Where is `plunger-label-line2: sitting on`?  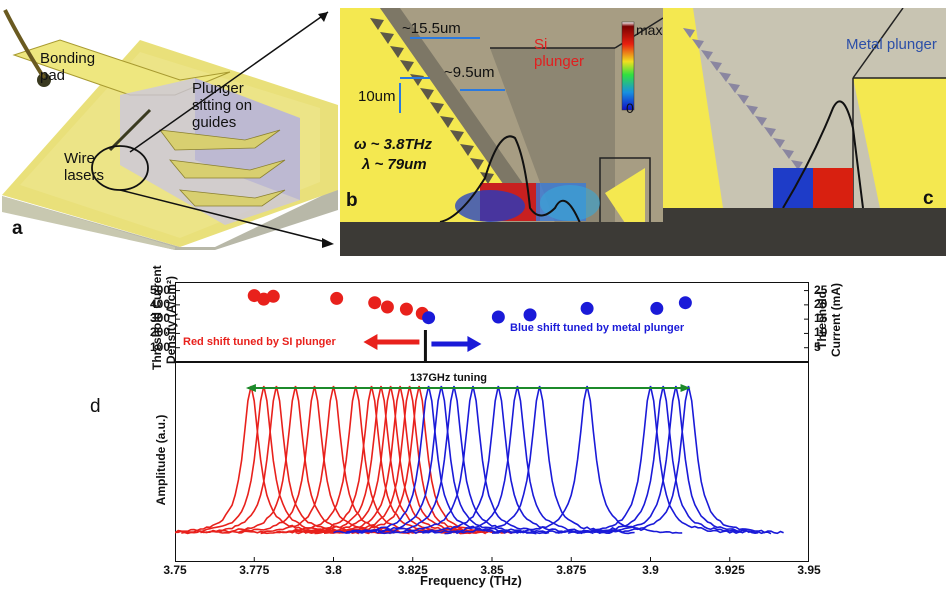
plunger-label-line2: sitting on is located at coordinates (222, 105).